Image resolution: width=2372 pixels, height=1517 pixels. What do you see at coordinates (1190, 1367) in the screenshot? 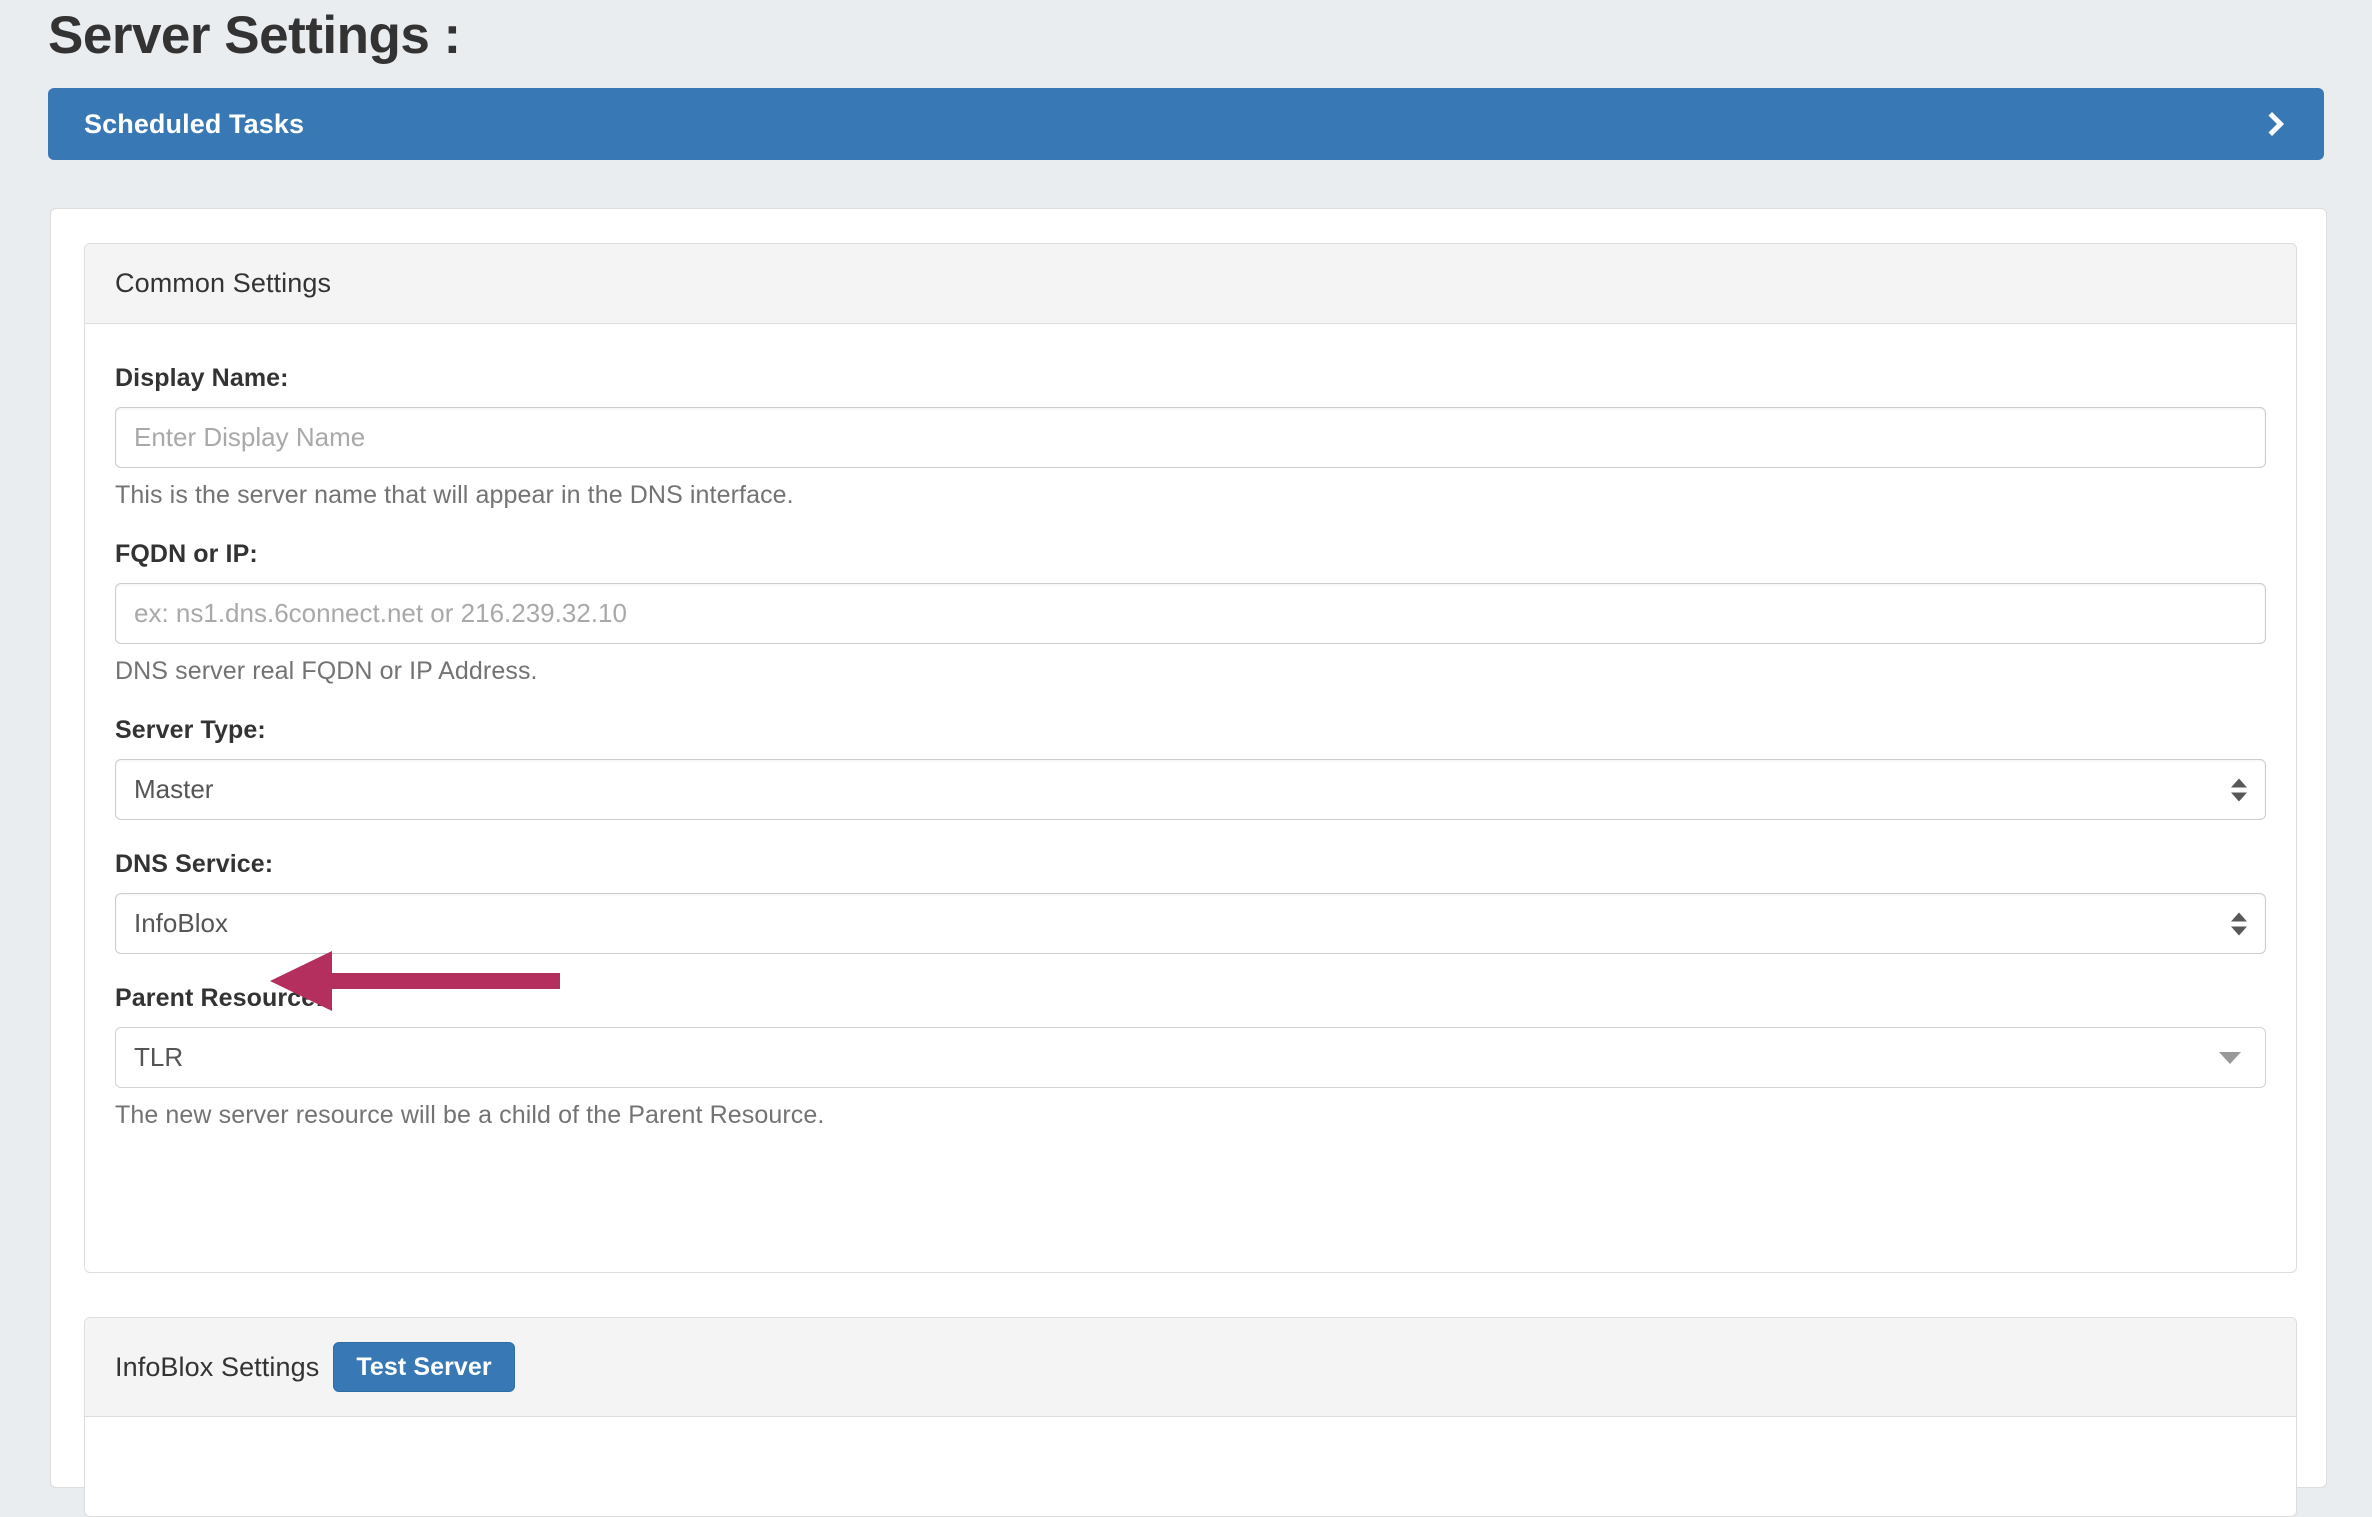
I see `infoblox-settings-heading: InfoBlox Settings Test Server` at bounding box center [1190, 1367].